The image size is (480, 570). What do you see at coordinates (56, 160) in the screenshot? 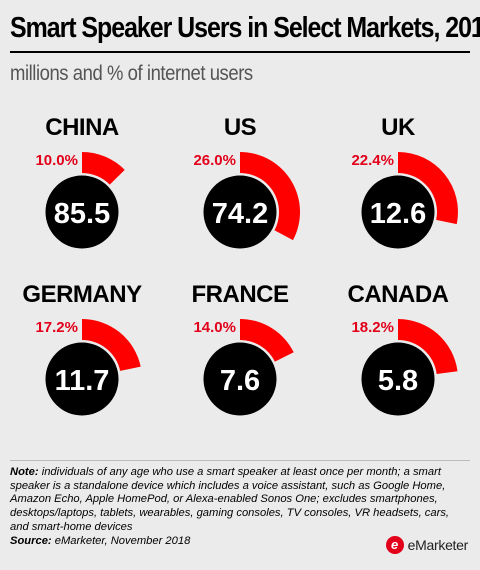
I see `pct-label-china: 10.0%` at bounding box center [56, 160].